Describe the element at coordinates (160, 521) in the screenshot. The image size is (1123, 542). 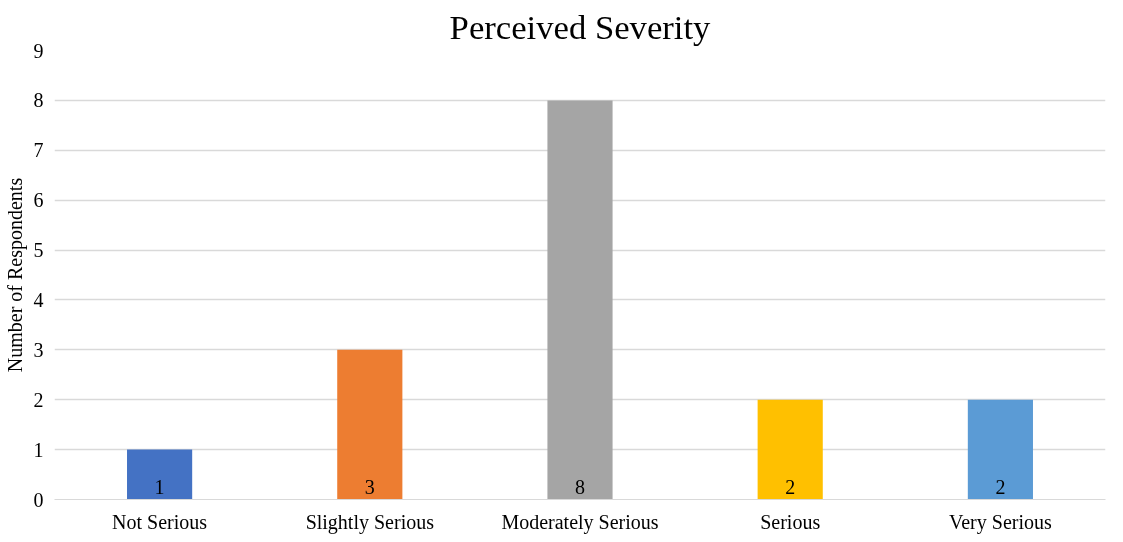
I see `x-tick-label: Not Serious` at that location.